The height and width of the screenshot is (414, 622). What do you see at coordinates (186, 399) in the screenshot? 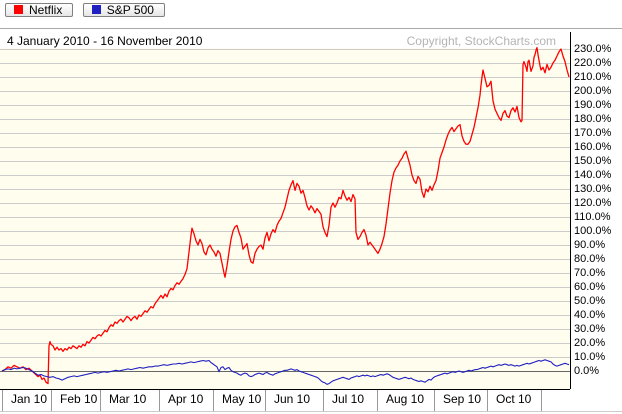
I see `x-axis-month-label: Apr 10` at bounding box center [186, 399].